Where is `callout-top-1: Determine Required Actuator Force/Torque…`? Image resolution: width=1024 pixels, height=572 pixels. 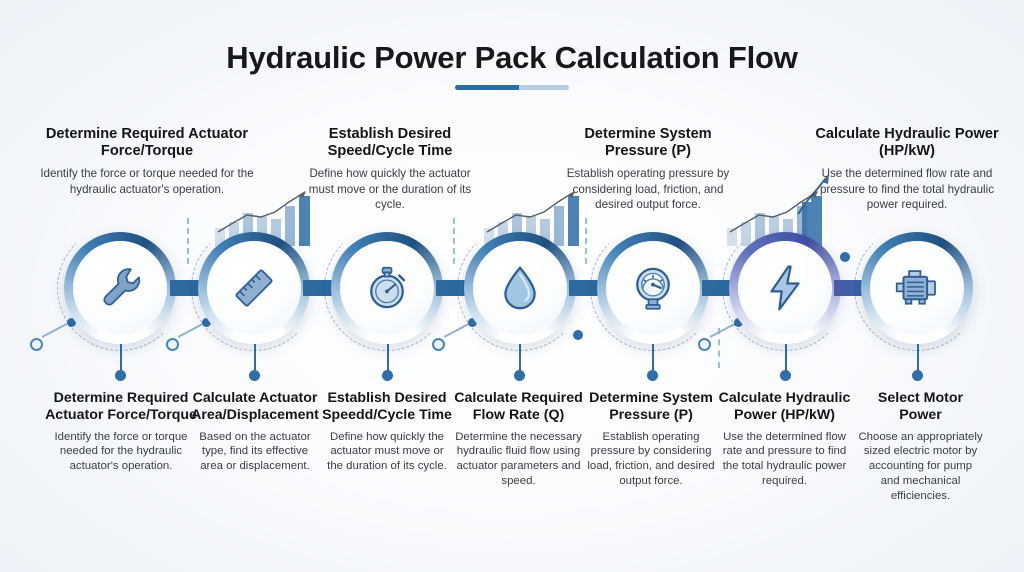
callout-top-1: Determine Required Actuator Force/Torque… is located at coordinates (147, 161).